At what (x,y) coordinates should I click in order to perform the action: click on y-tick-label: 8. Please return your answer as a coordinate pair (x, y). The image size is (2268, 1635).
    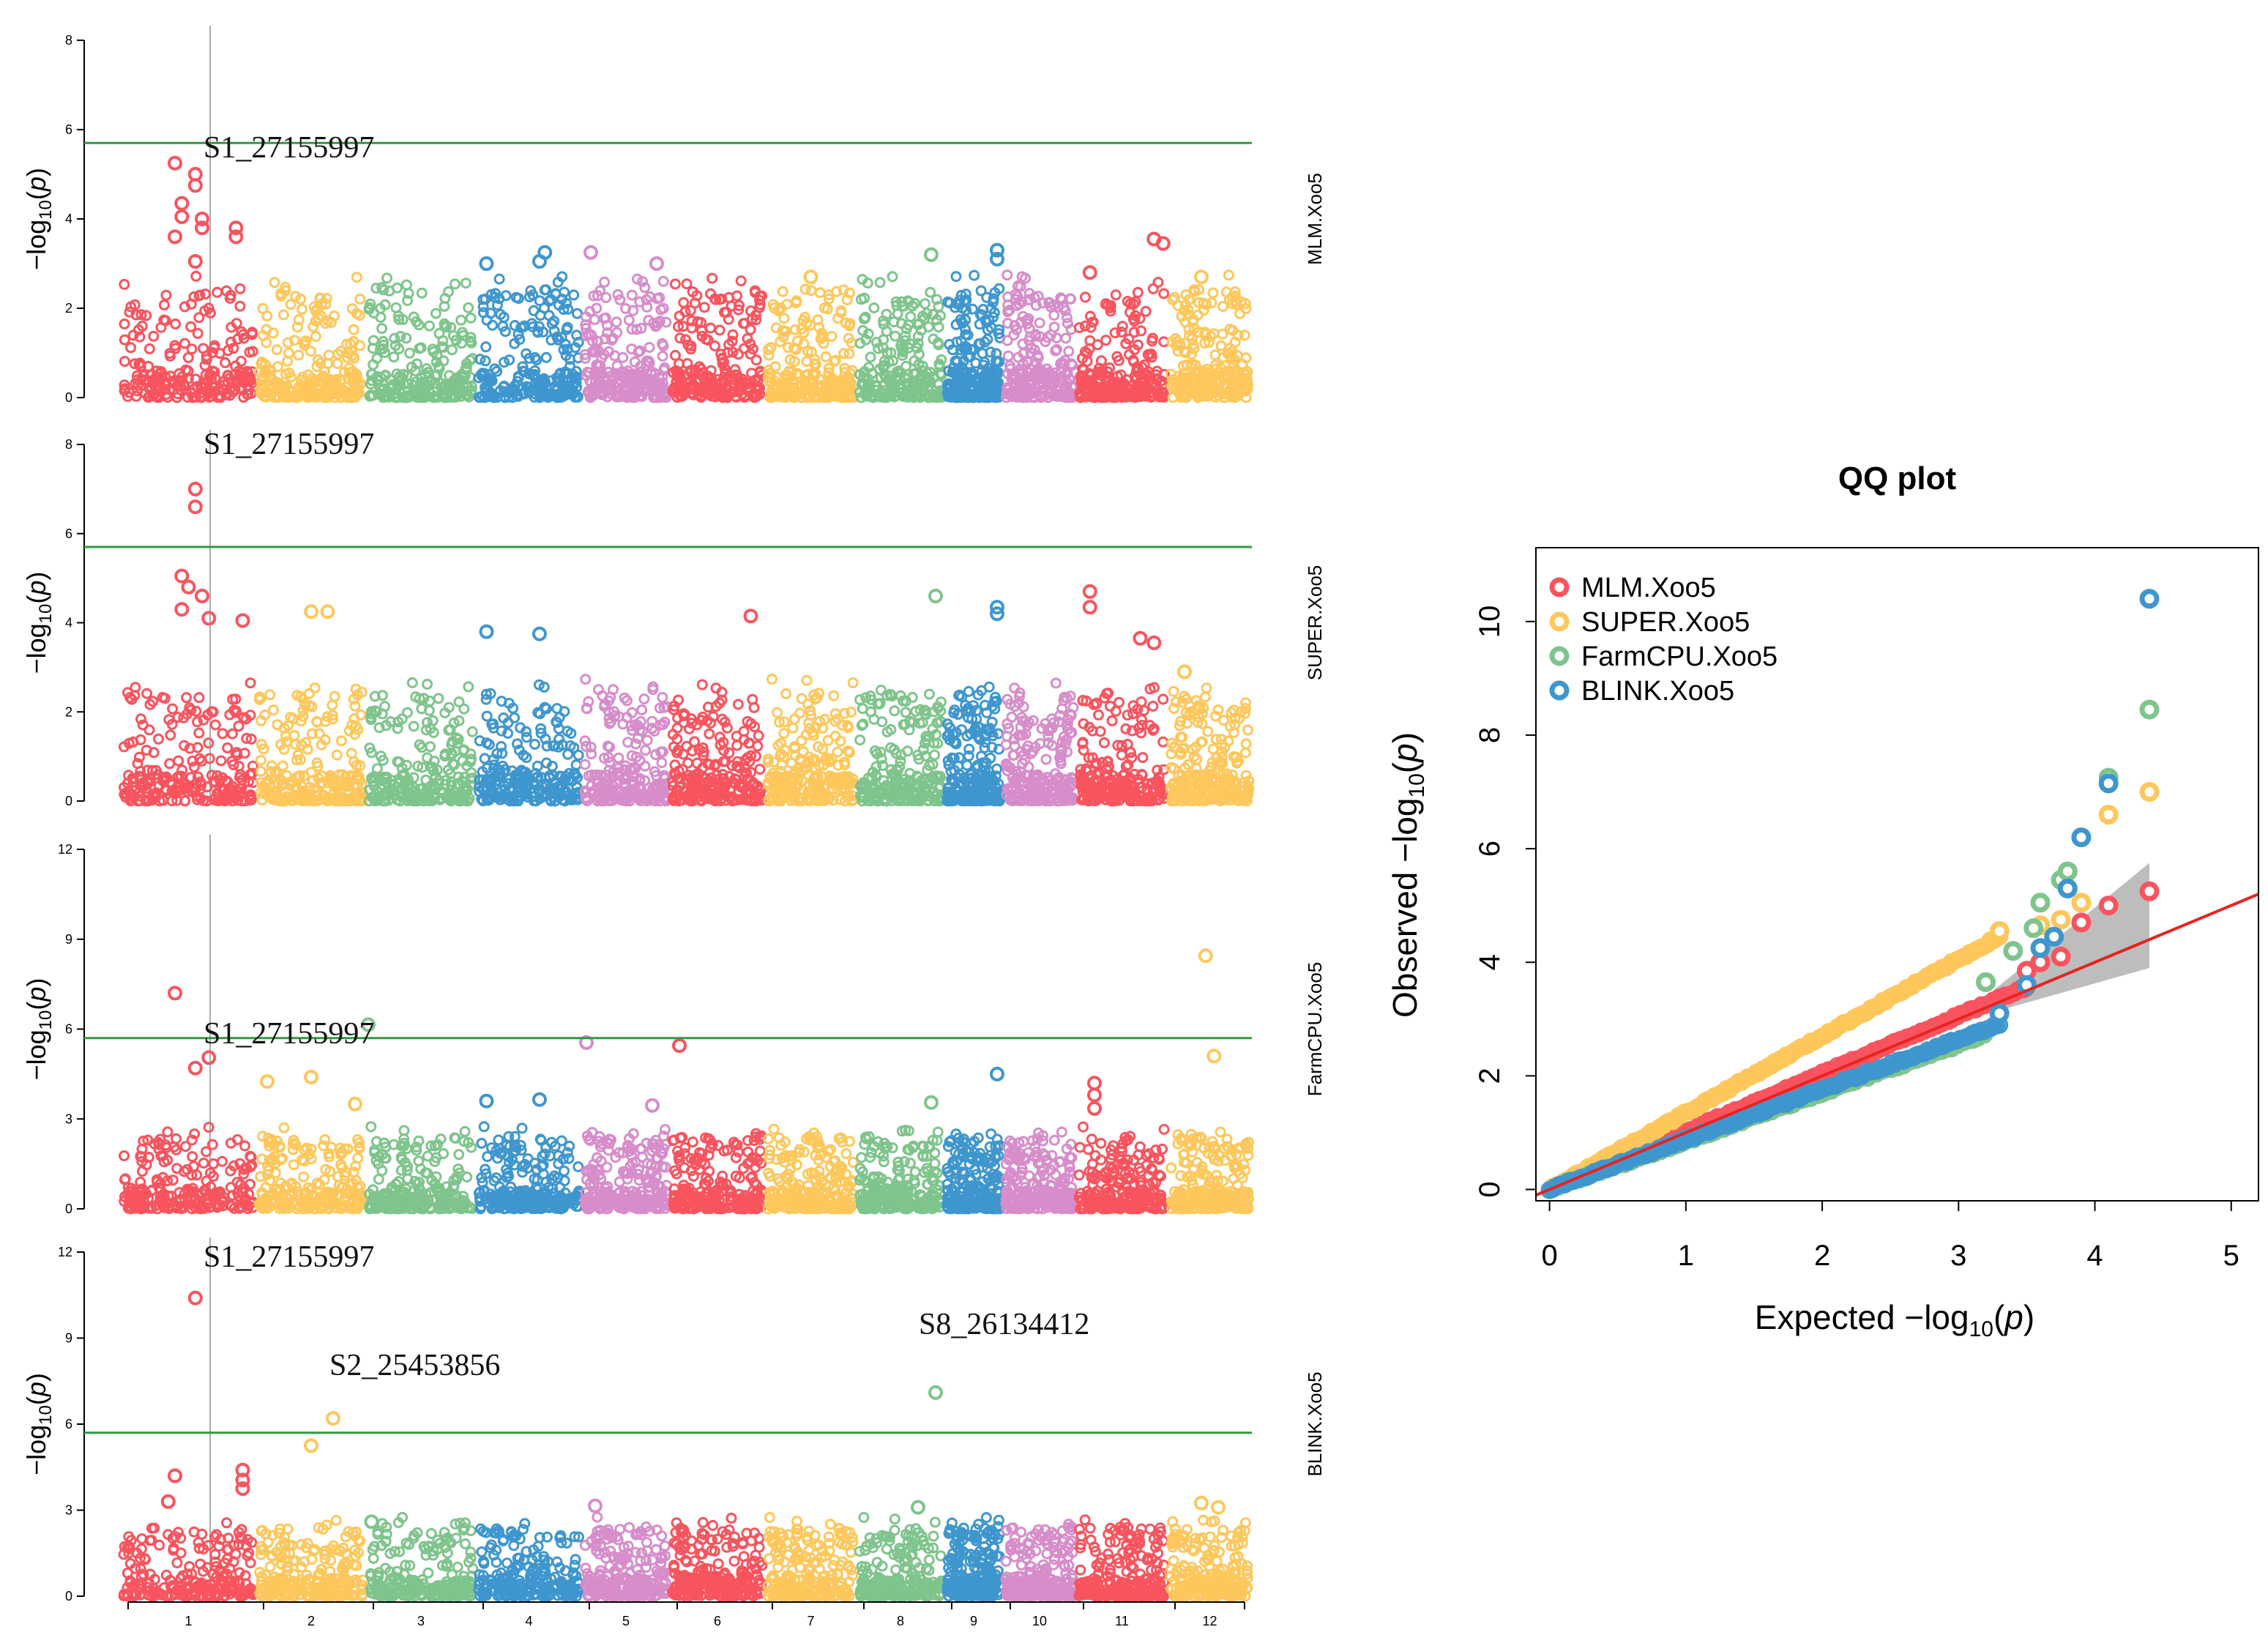
    Looking at the image, I should click on (68, 445).